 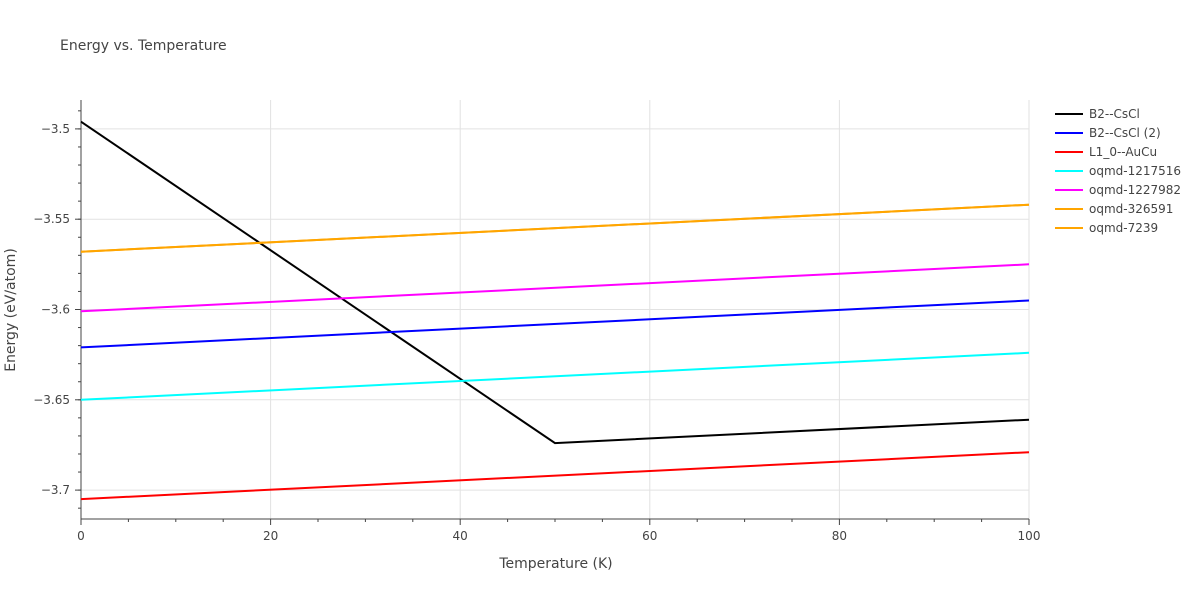 I want to click on legend-label: L1_0--AuCu, so click(x=1123, y=152).